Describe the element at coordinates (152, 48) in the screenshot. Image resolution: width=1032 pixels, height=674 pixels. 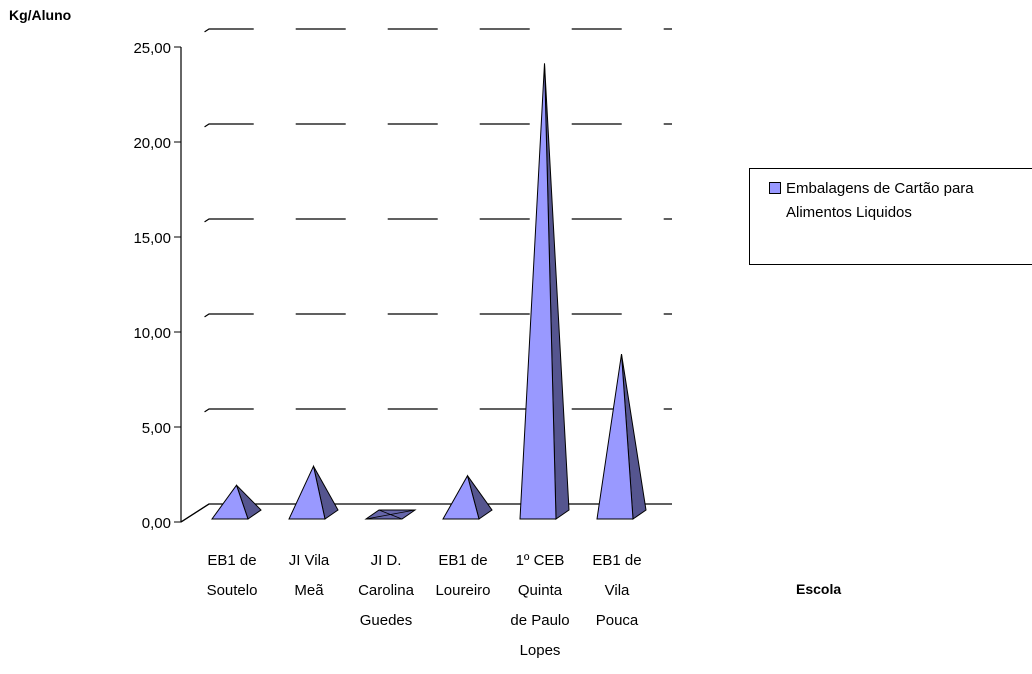
I see `y-tick-label: 25,00` at that location.